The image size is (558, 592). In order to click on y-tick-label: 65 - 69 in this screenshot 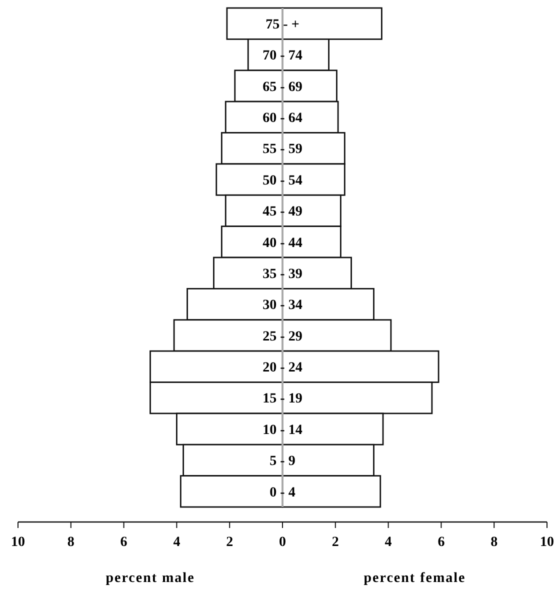, I will do `click(282, 87)`.